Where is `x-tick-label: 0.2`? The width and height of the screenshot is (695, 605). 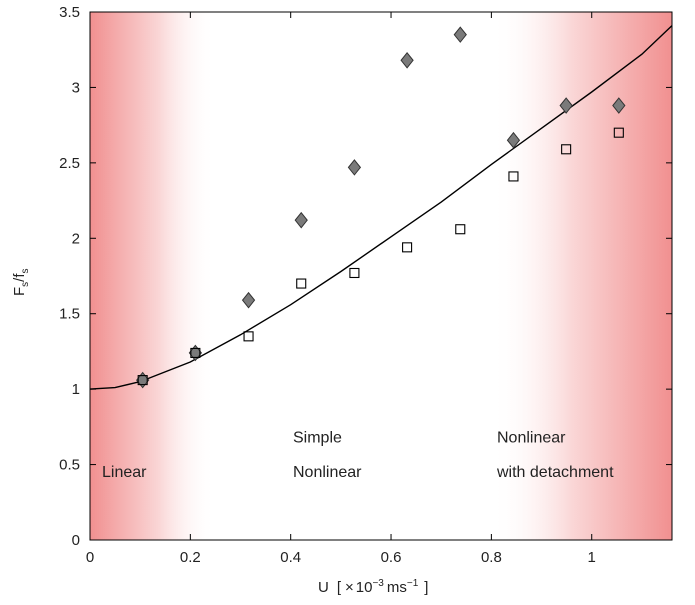
x-tick-label: 0.2 is located at coordinates (190, 557).